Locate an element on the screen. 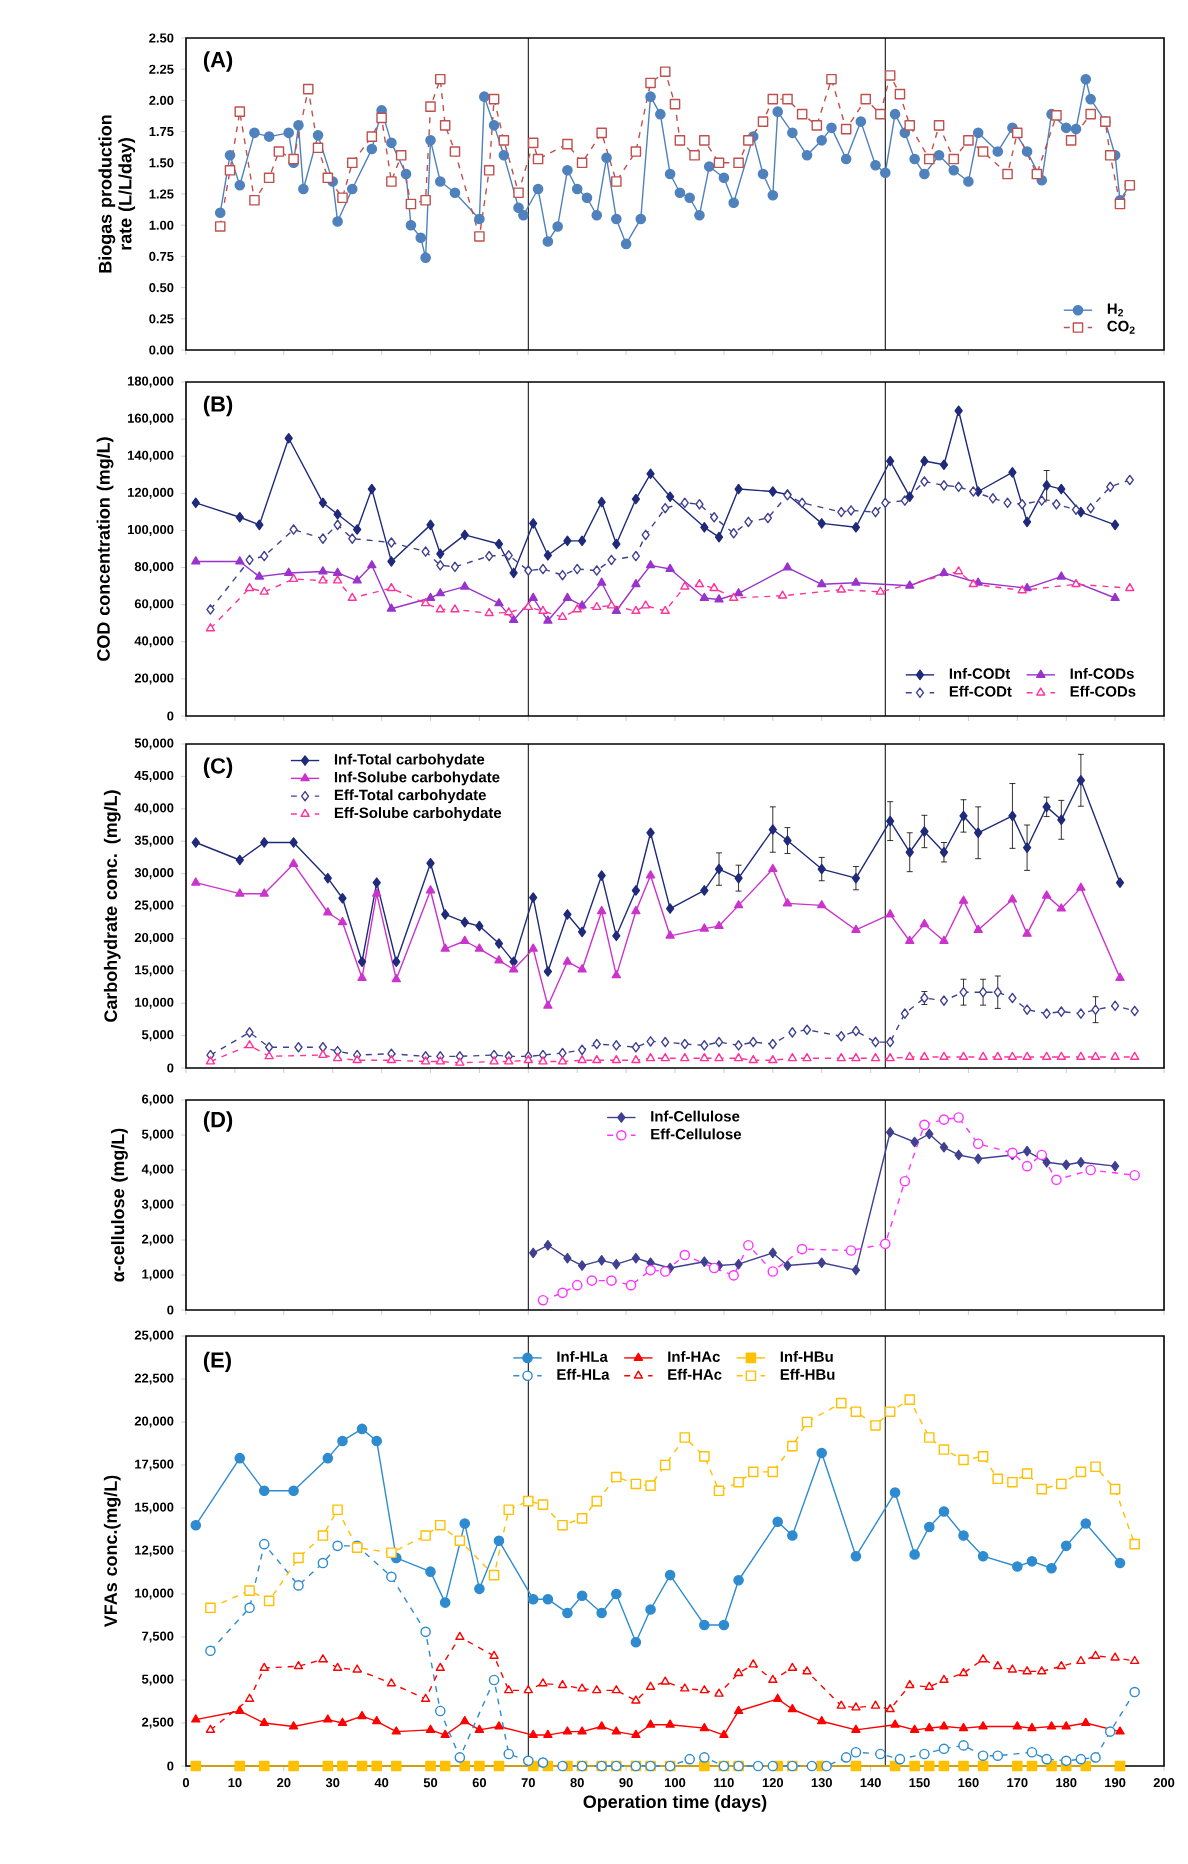  y-axis-title: α-cellulose (mg/L) is located at coordinates (119, 1205).